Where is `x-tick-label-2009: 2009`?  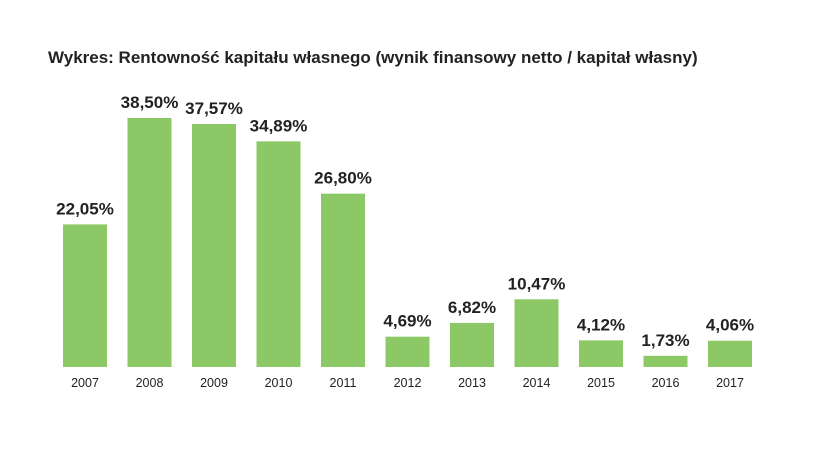 x-tick-label-2009: 2009 is located at coordinates (214, 383).